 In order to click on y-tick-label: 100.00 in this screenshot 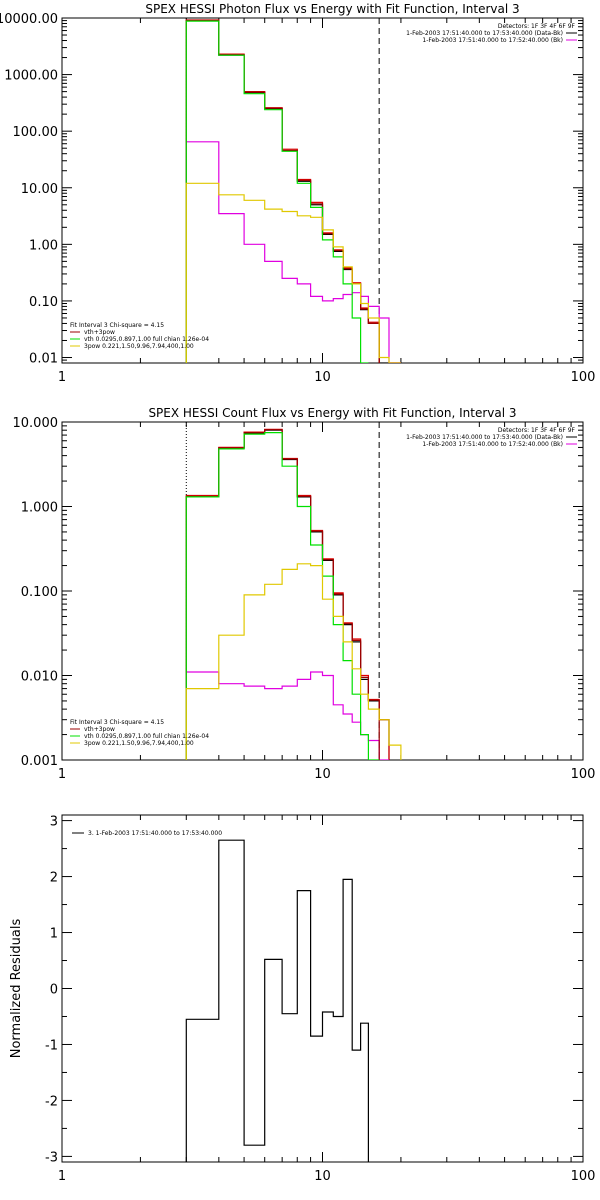, I will do `click(36, 132)`.